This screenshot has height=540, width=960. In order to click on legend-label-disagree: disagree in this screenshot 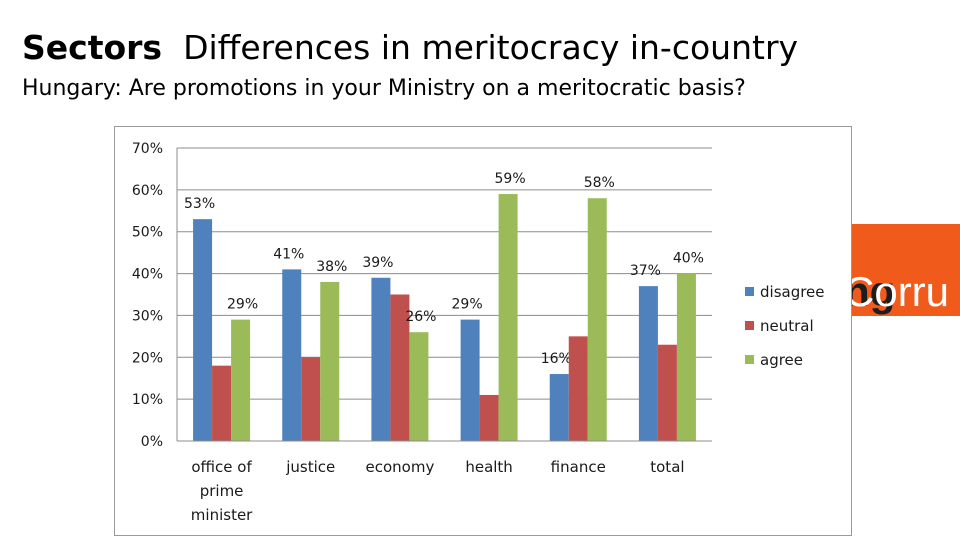, I will do `click(792, 292)`.